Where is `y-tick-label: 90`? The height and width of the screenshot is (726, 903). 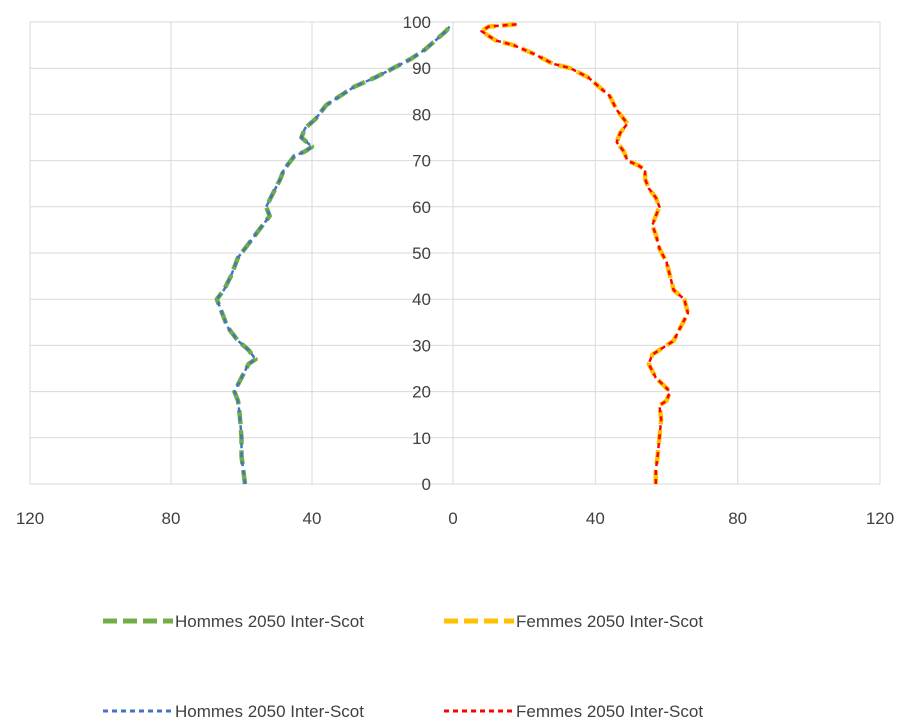
y-tick-label: 90 is located at coordinates (421, 68).